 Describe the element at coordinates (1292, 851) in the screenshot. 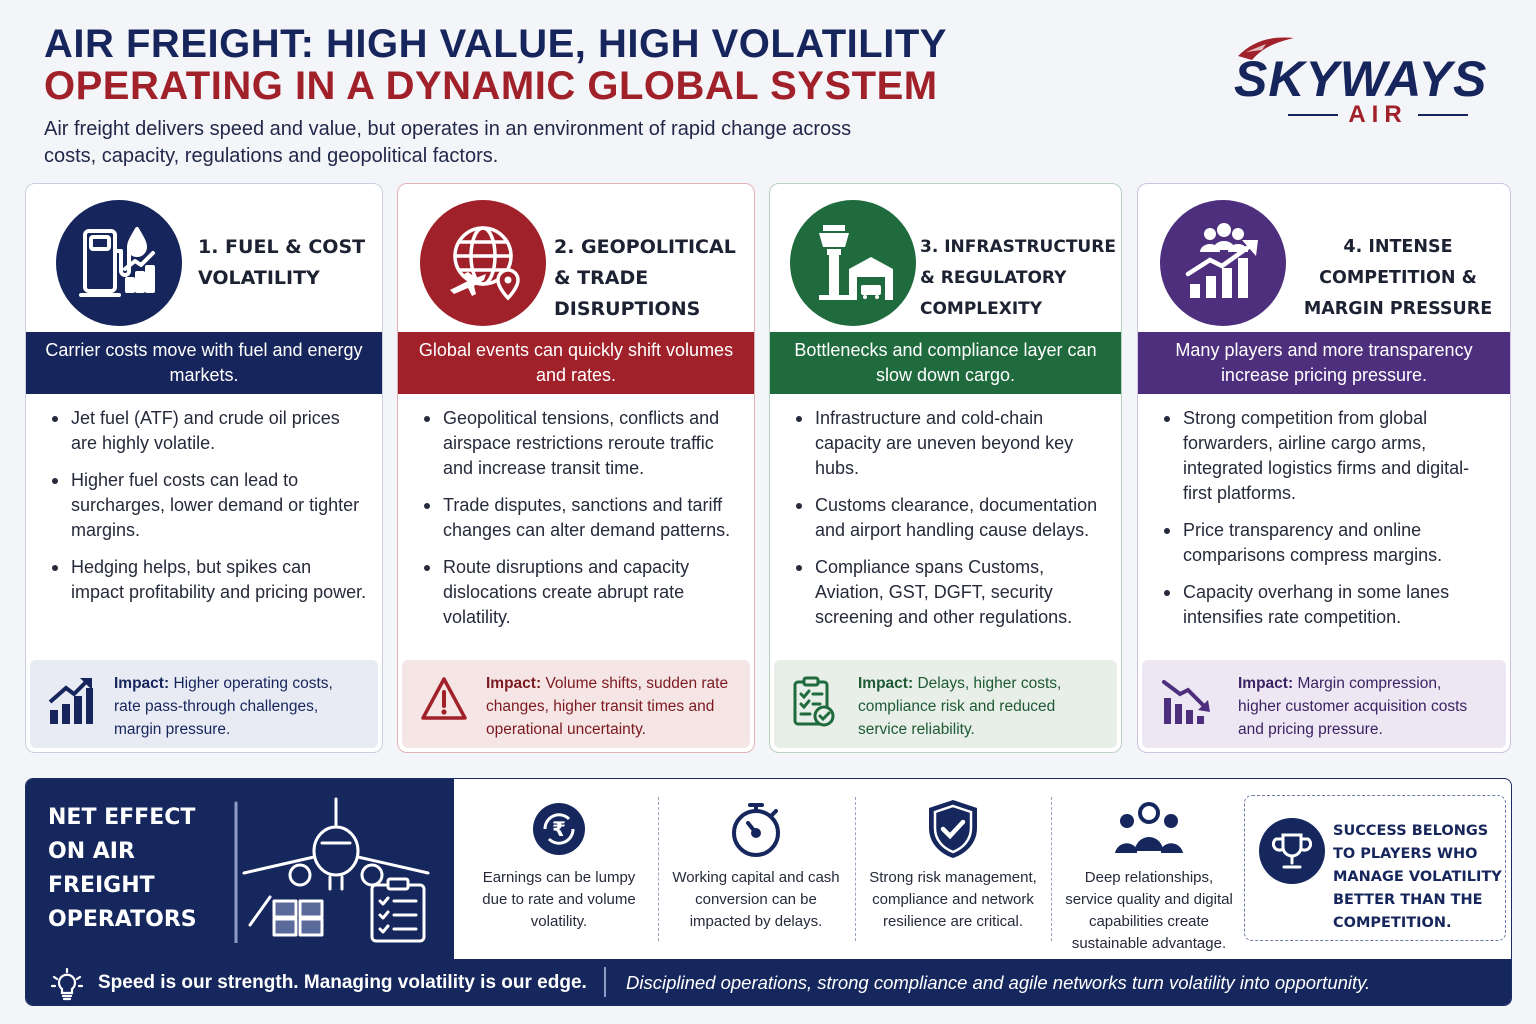

I see `trophy-icon` at that location.